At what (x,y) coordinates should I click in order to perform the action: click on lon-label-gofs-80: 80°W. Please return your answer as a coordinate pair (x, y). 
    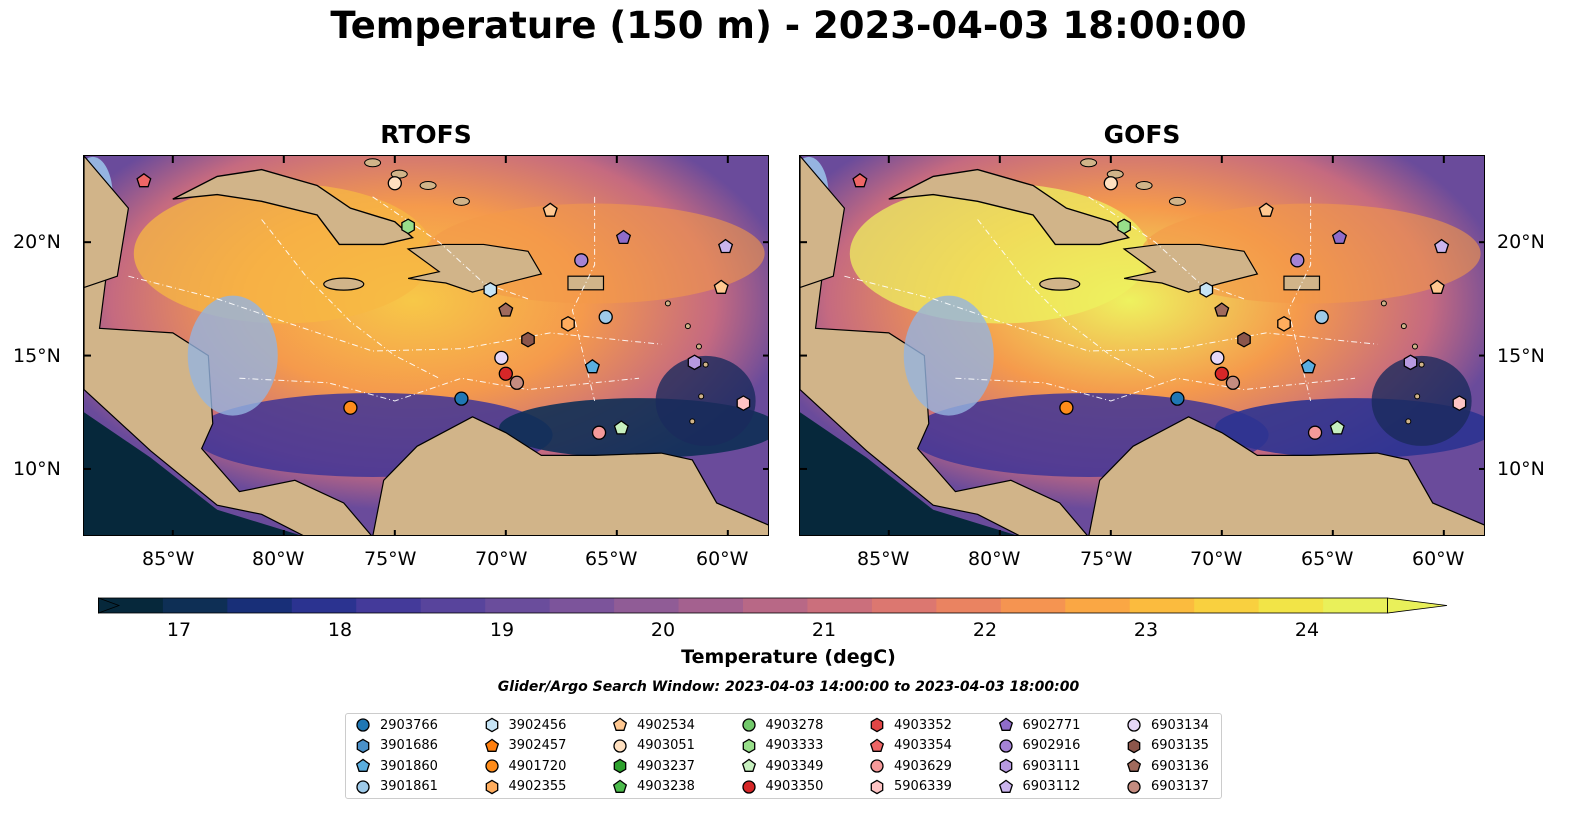
    Looking at the image, I should click on (994, 559).